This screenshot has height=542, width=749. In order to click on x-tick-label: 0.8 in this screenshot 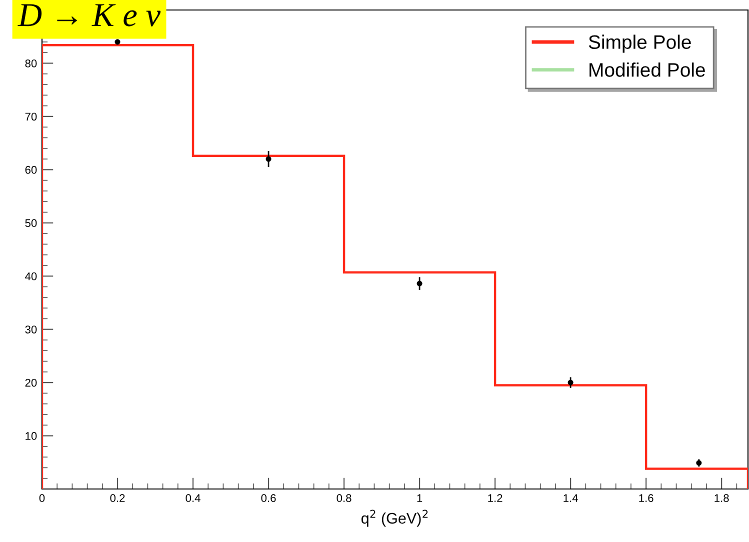, I will do `click(344, 498)`.